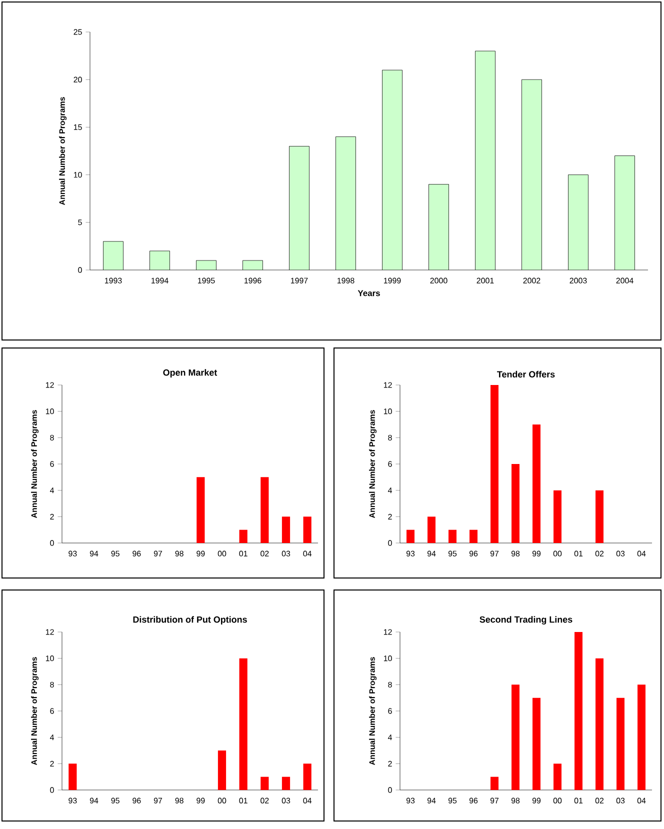 The width and height of the screenshot is (664, 829). Describe the element at coordinates (190, 620) in the screenshot. I see `chart-title: Distribution of Put Options` at that location.